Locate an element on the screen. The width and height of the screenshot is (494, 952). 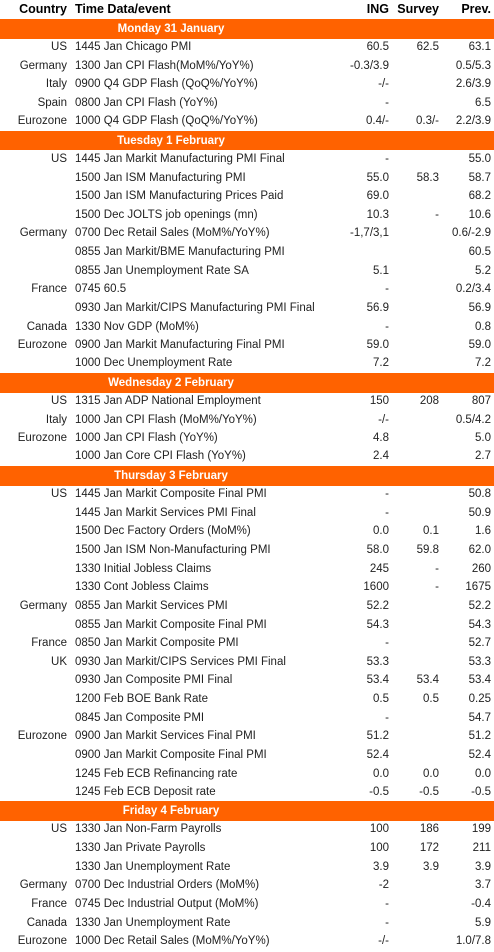
country: Germany is located at coordinates (43, 885).